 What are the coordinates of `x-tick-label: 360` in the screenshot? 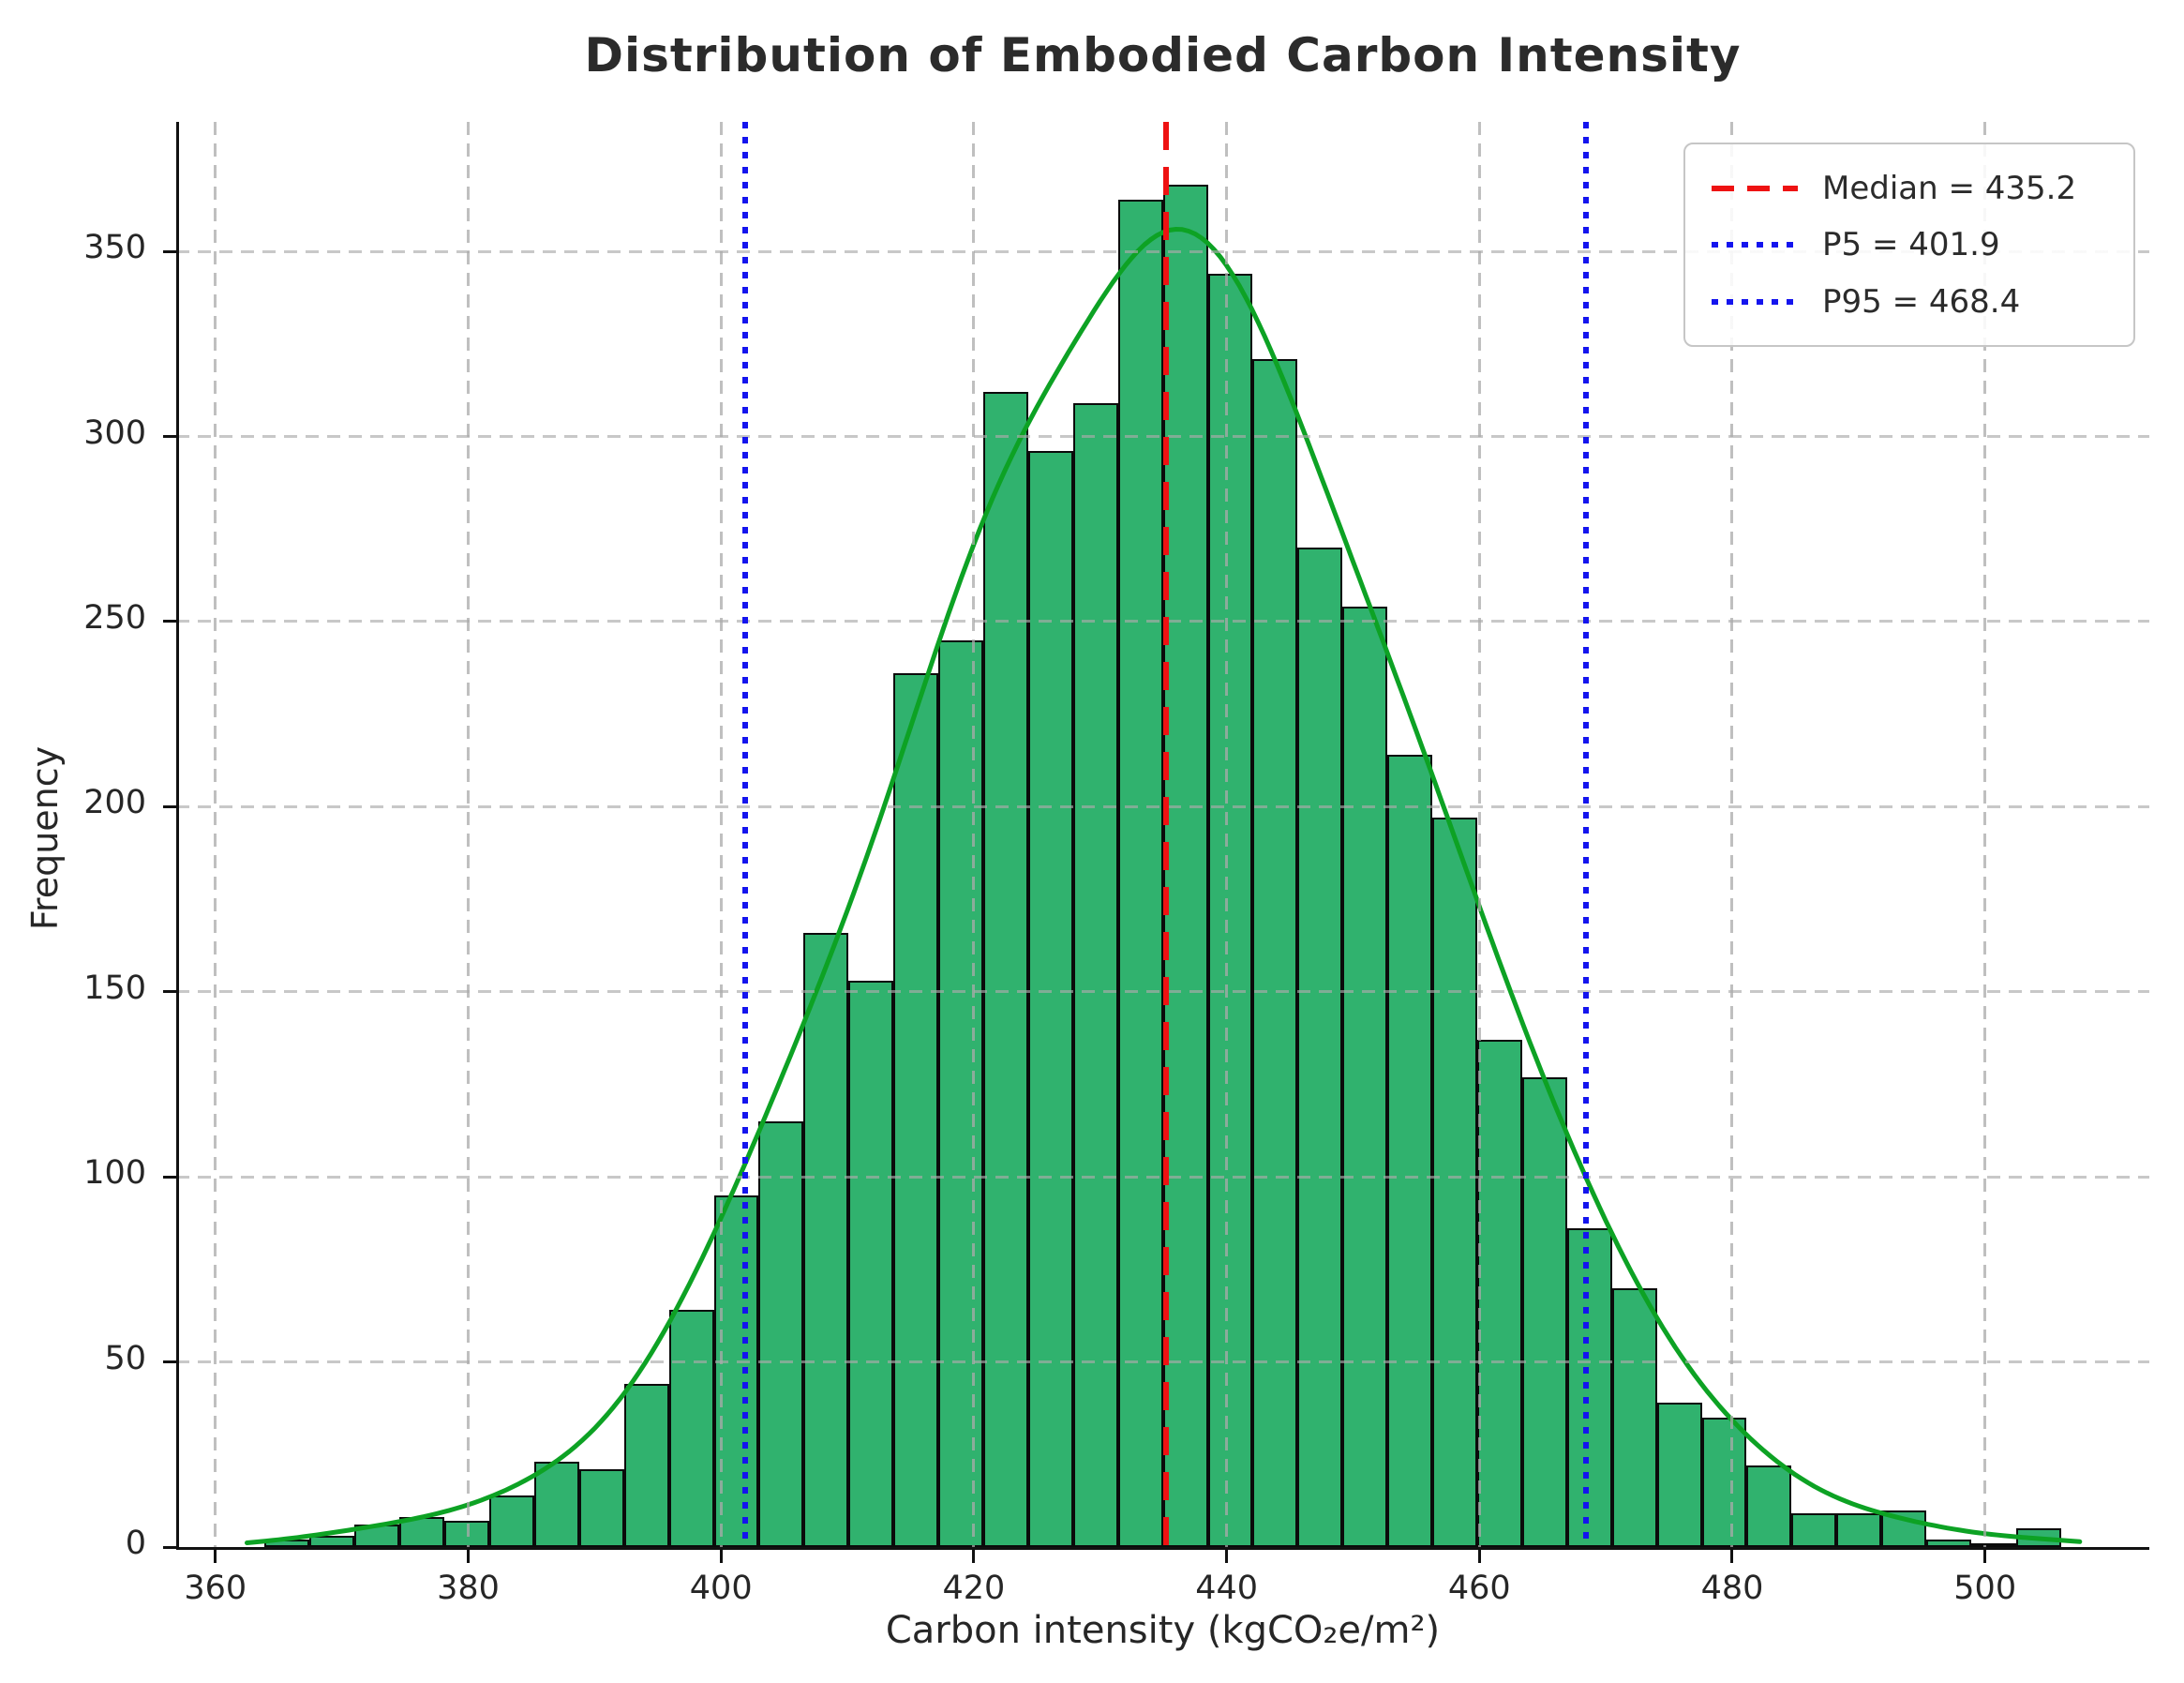 It's located at (215, 1588).